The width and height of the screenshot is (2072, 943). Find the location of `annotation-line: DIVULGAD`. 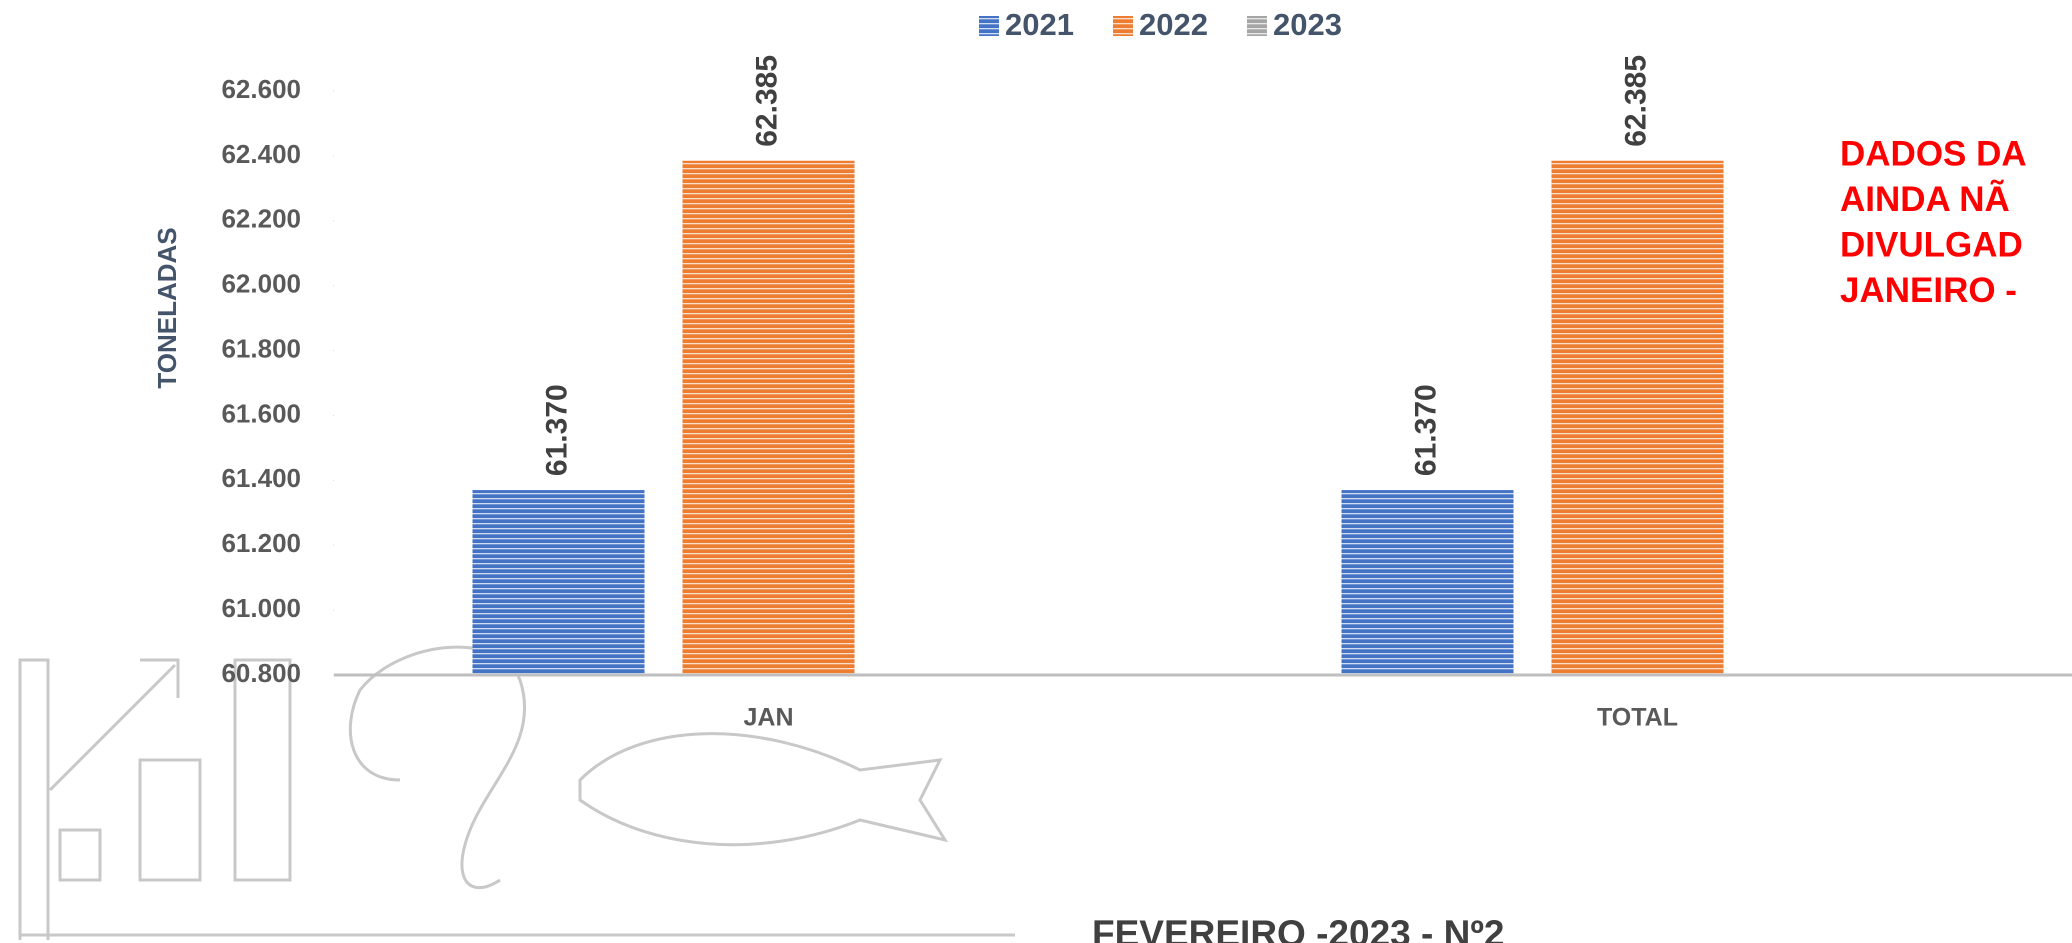

annotation-line: DIVULGAD is located at coordinates (1931, 244).